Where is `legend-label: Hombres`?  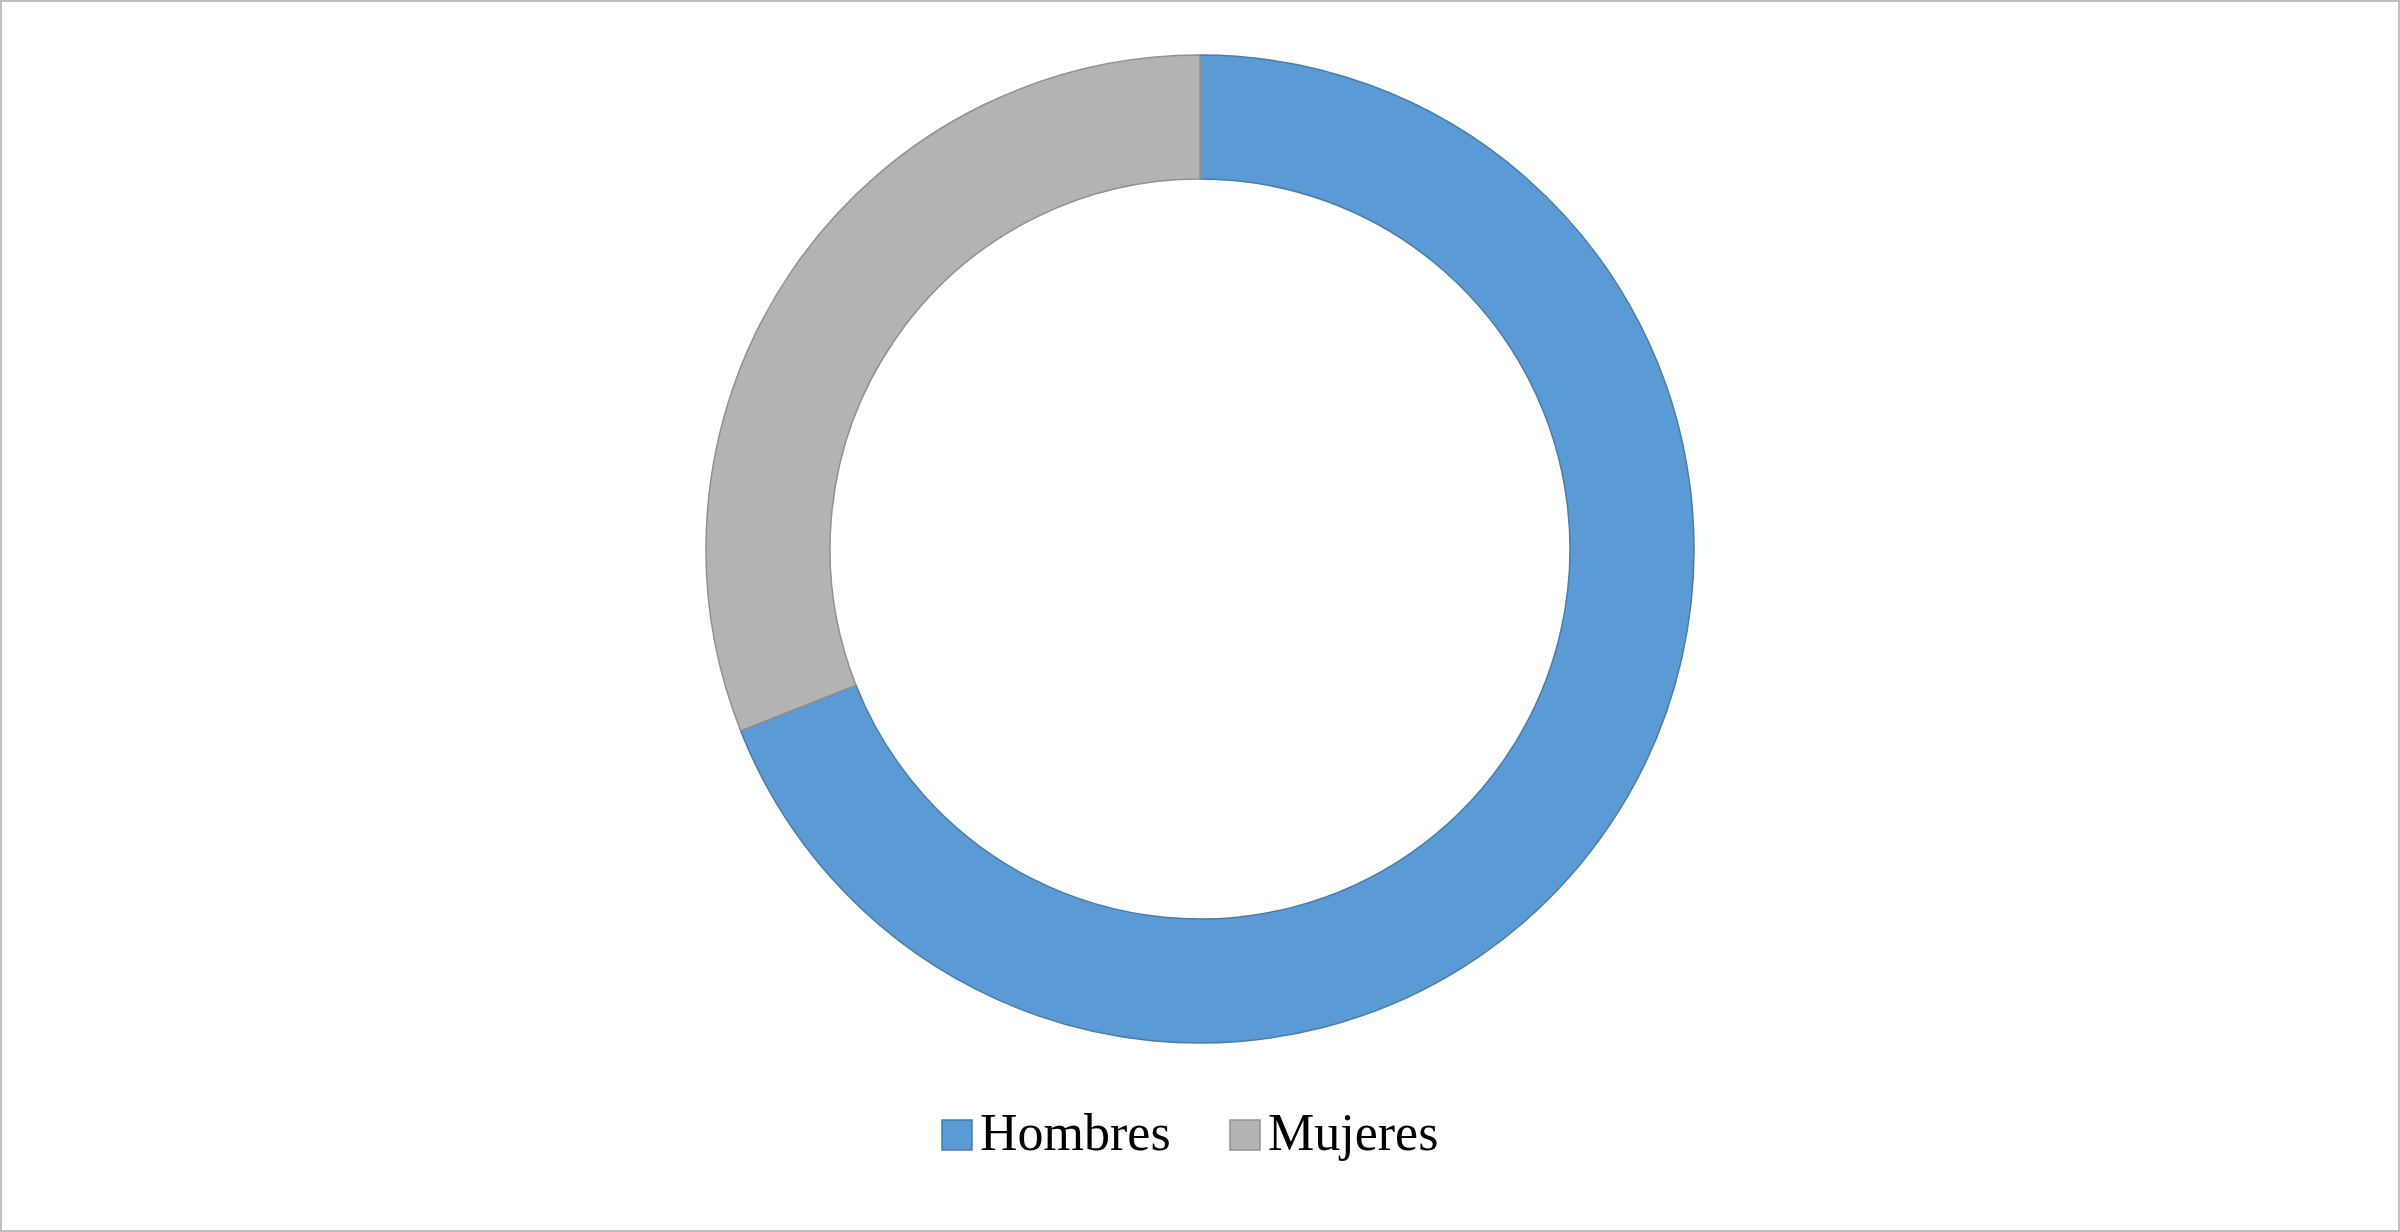 legend-label: Hombres is located at coordinates (1075, 1132).